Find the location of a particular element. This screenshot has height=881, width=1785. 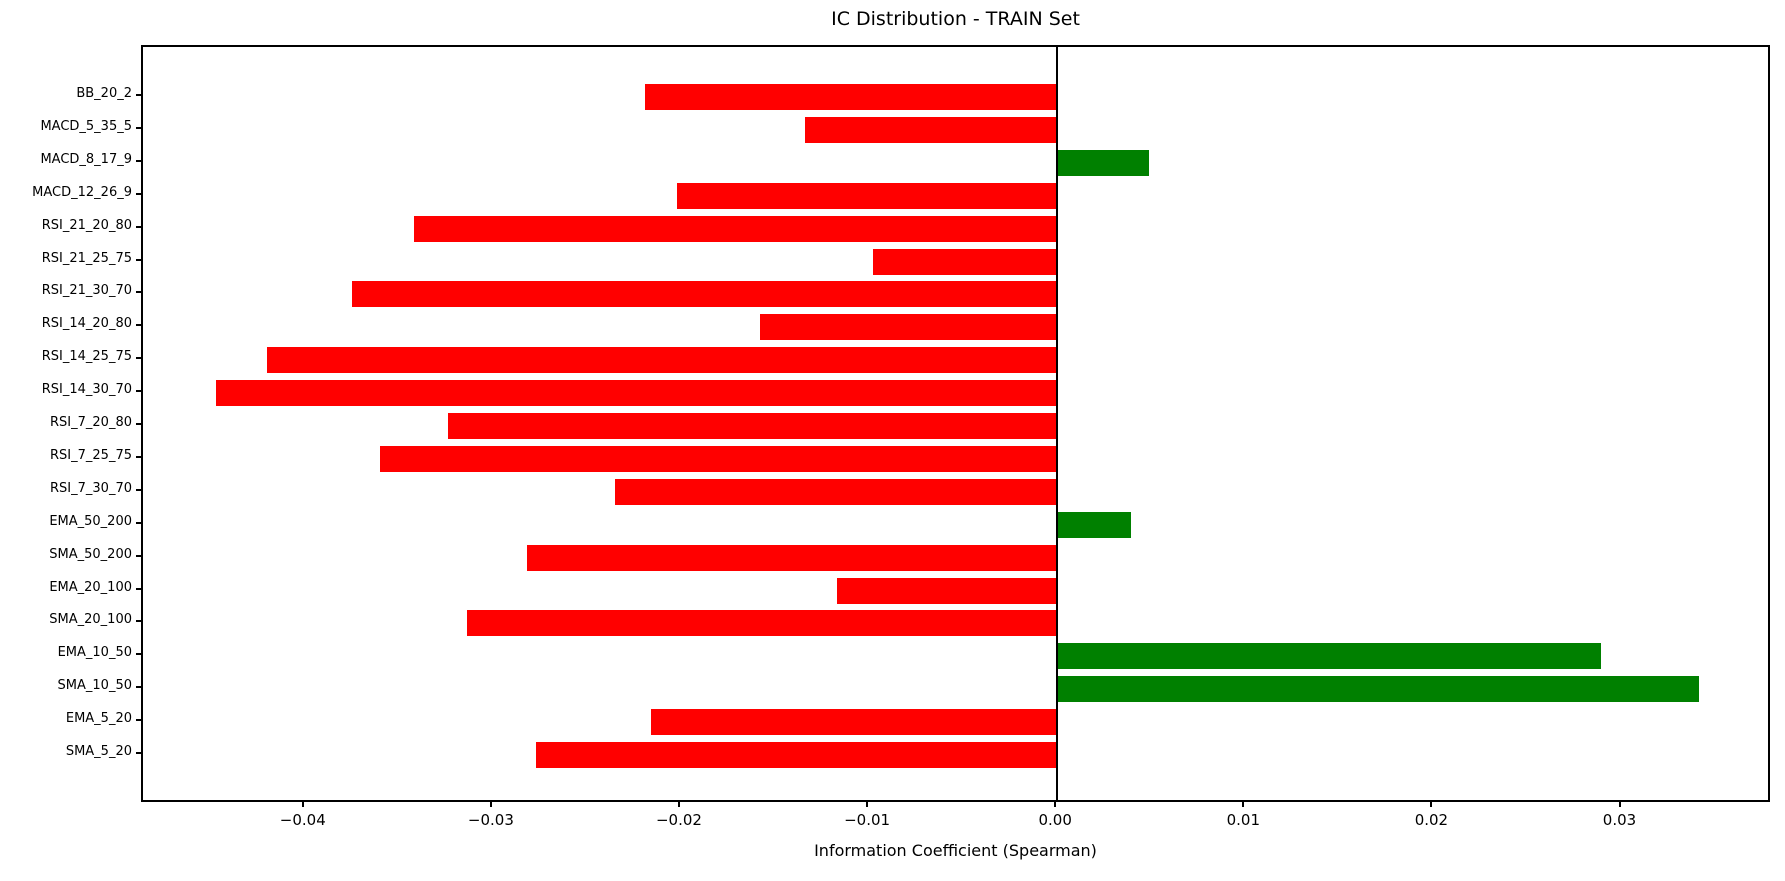

x-tick-label: −0.03 is located at coordinates (490, 820).